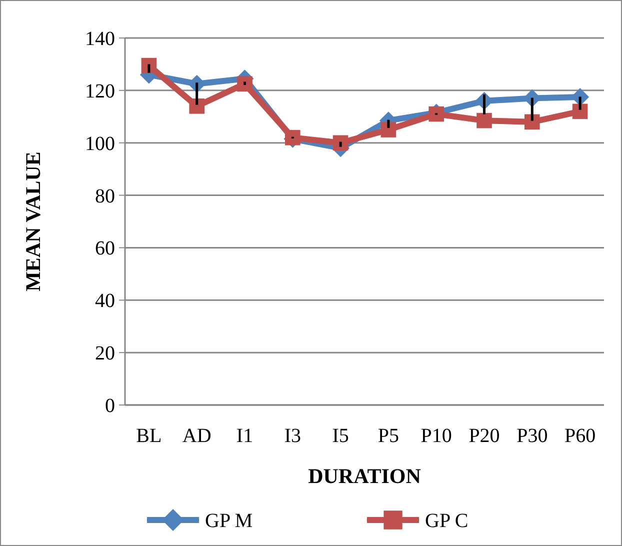  I want to click on x-tick-label: P60, so click(580, 436).